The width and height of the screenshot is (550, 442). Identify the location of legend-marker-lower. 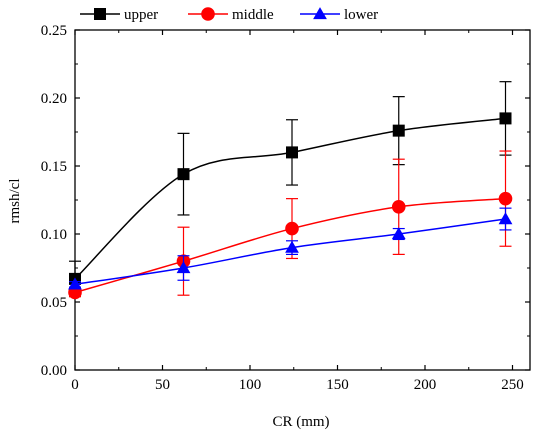
(320, 13).